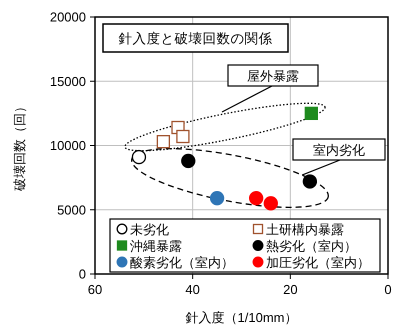  I want to click on annotation: 室内劣化, so click(339, 150).